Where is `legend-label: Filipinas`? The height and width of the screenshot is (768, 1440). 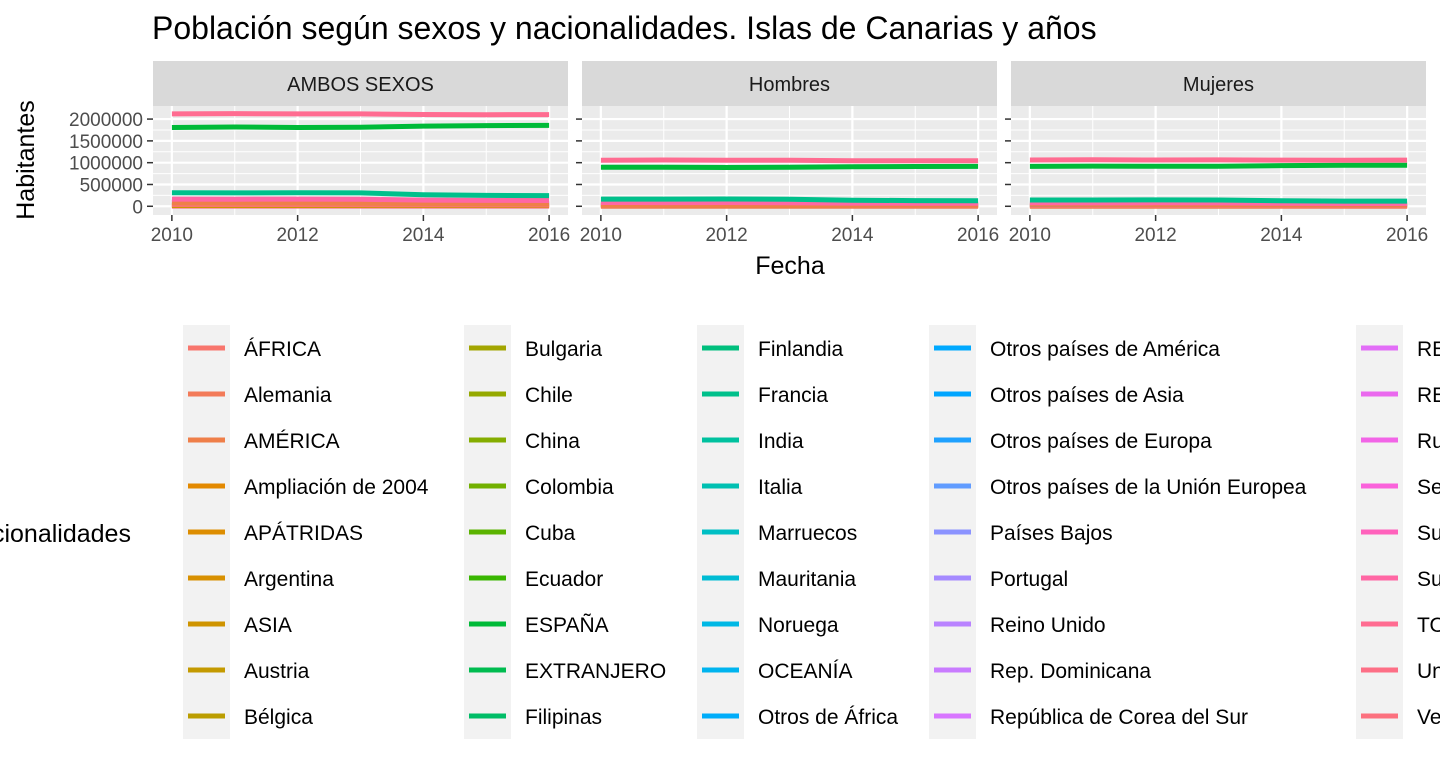 legend-label: Filipinas is located at coordinates (563, 717).